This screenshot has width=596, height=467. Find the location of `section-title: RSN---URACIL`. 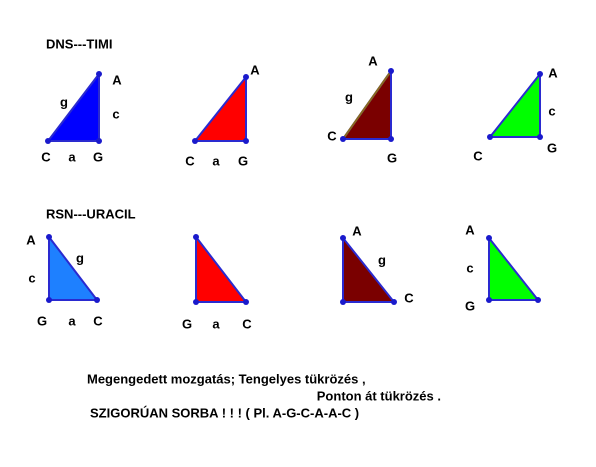

section-title: RSN---URACIL is located at coordinates (91, 213).